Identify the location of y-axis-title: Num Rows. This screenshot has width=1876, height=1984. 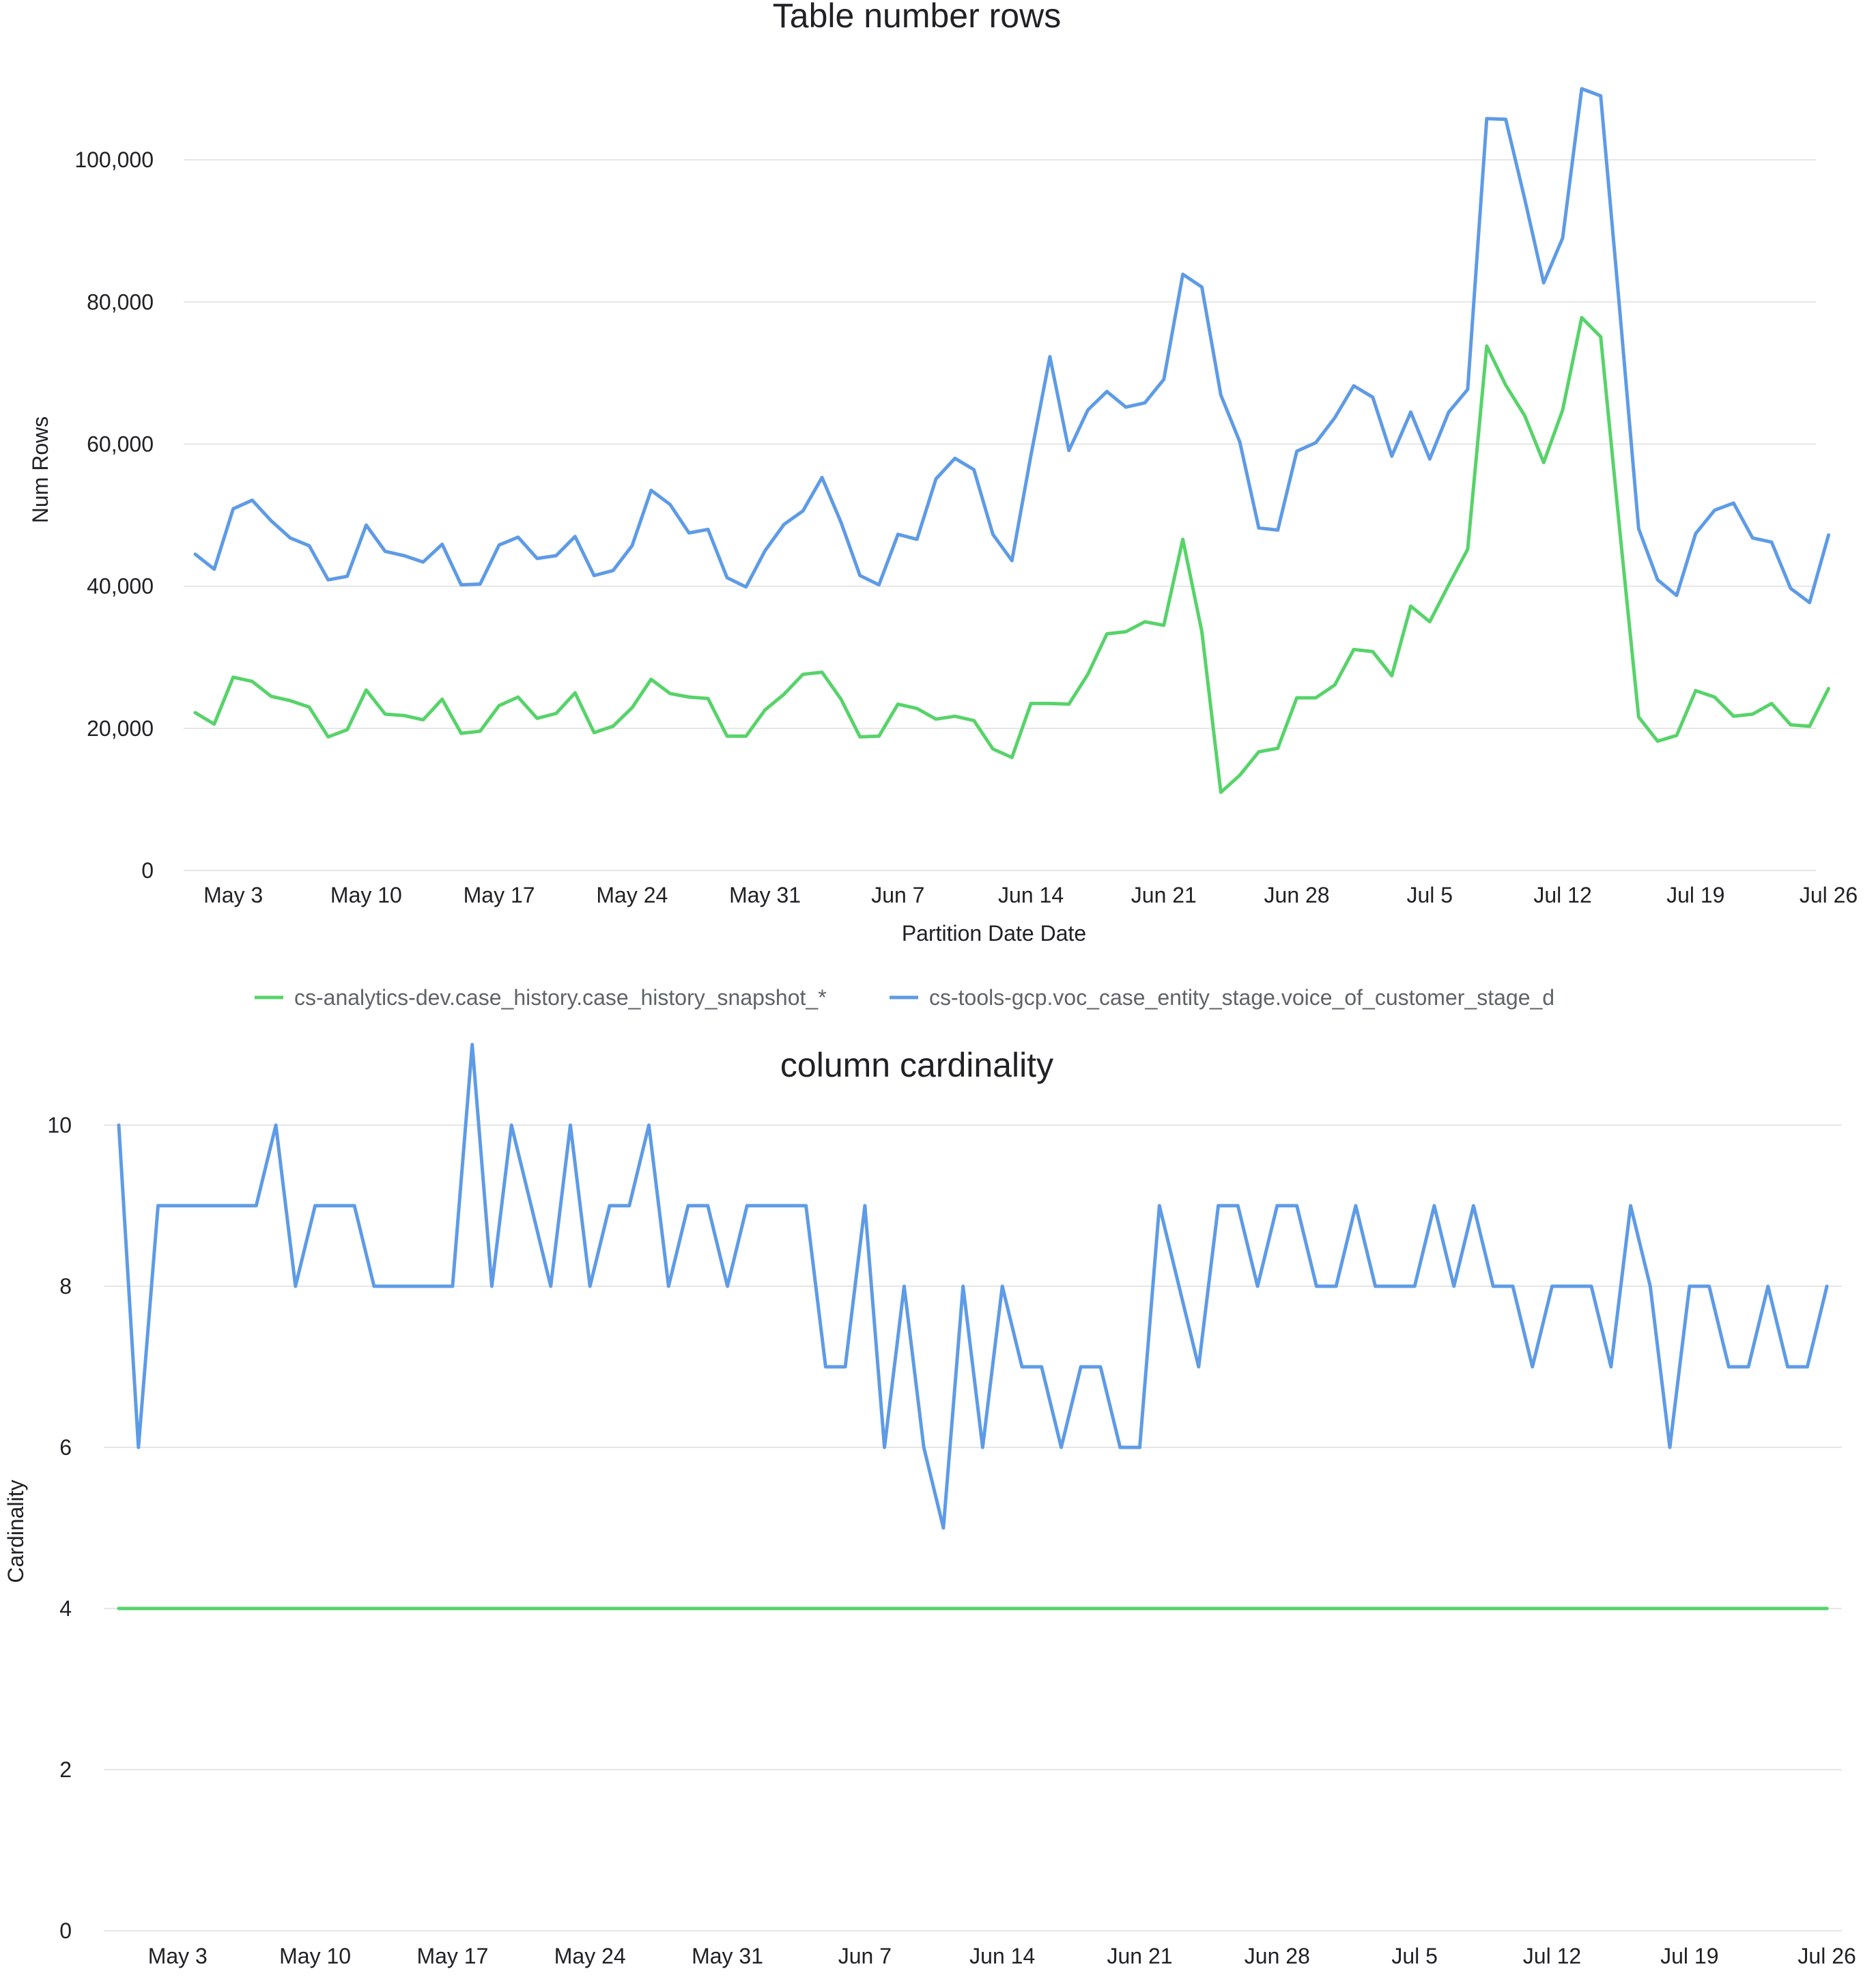
(40, 469).